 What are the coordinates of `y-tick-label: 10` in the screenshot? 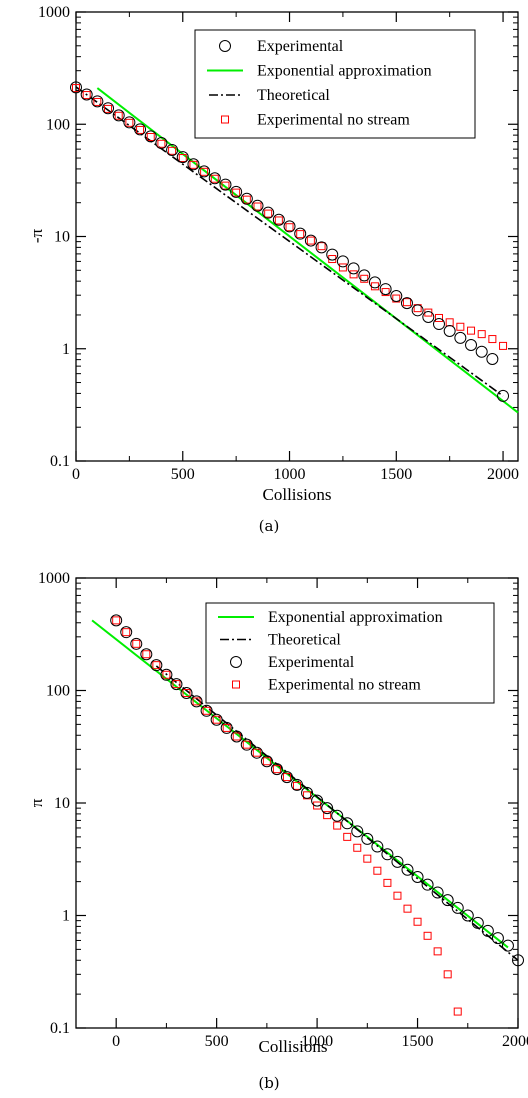 It's located at (62, 803).